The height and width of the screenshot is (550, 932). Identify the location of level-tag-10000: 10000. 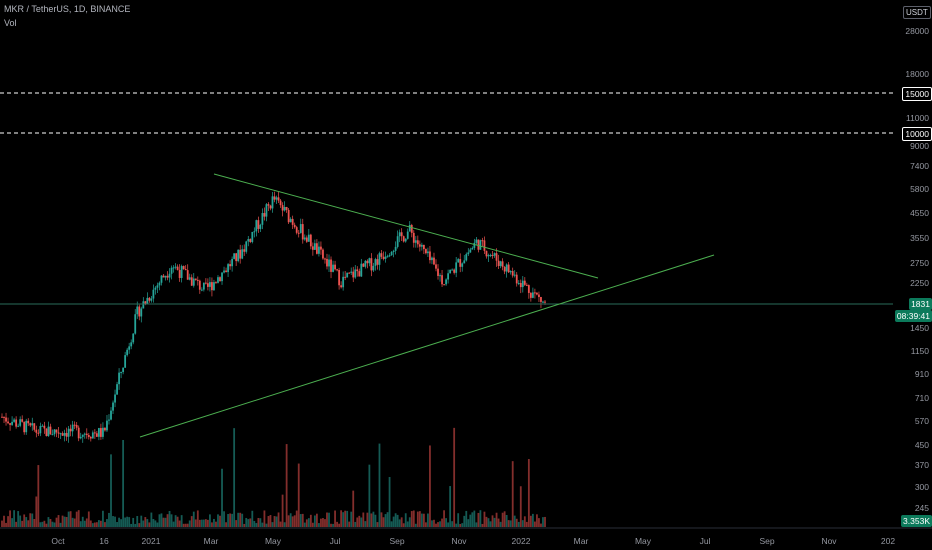
(917, 134).